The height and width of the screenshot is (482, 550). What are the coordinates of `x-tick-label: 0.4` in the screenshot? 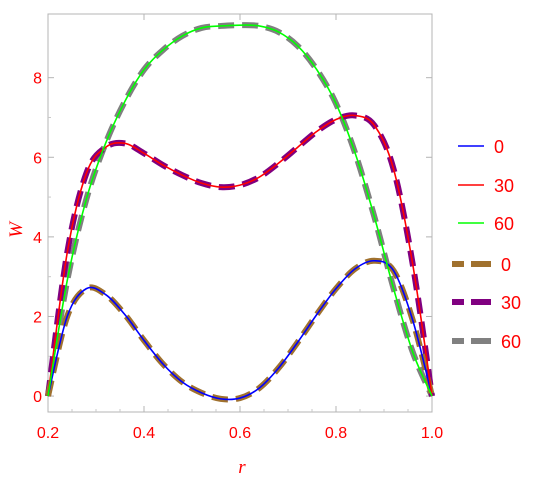 It's located at (144, 433).